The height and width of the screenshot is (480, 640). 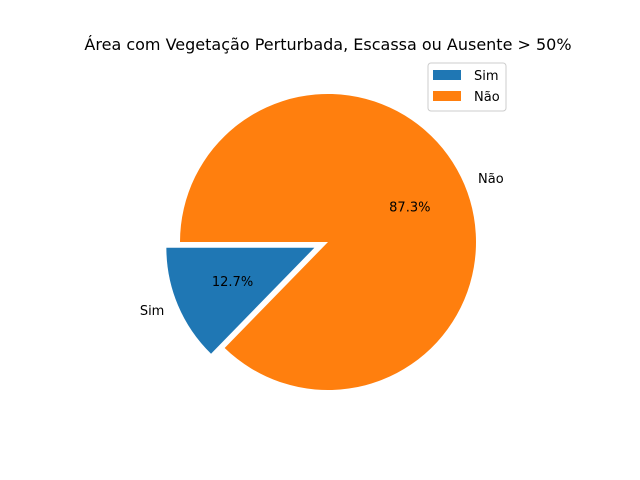 What do you see at coordinates (486, 76) in the screenshot?
I see `legend-label-sim: Sim` at bounding box center [486, 76].